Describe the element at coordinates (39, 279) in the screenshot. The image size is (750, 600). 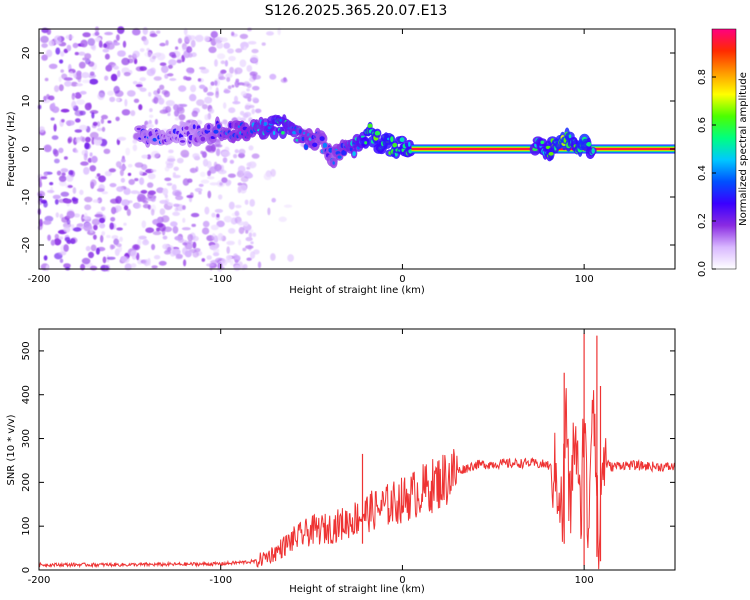
I see `spectrogram-x-tick-label: -200` at that location.